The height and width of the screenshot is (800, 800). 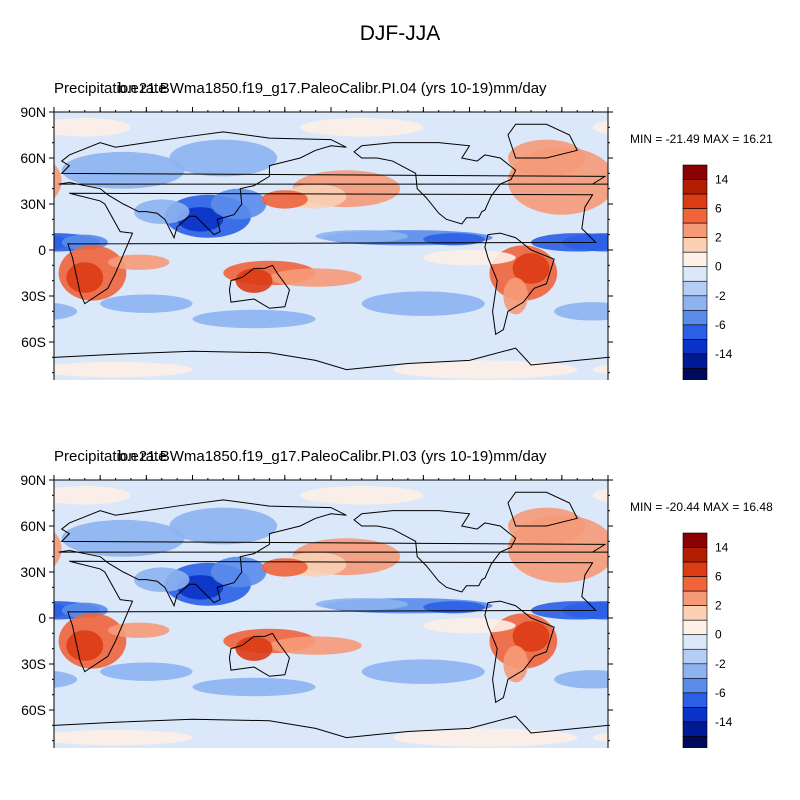 What do you see at coordinates (33, 572) in the screenshot?
I see `lat-tick-label: 30N` at bounding box center [33, 572].